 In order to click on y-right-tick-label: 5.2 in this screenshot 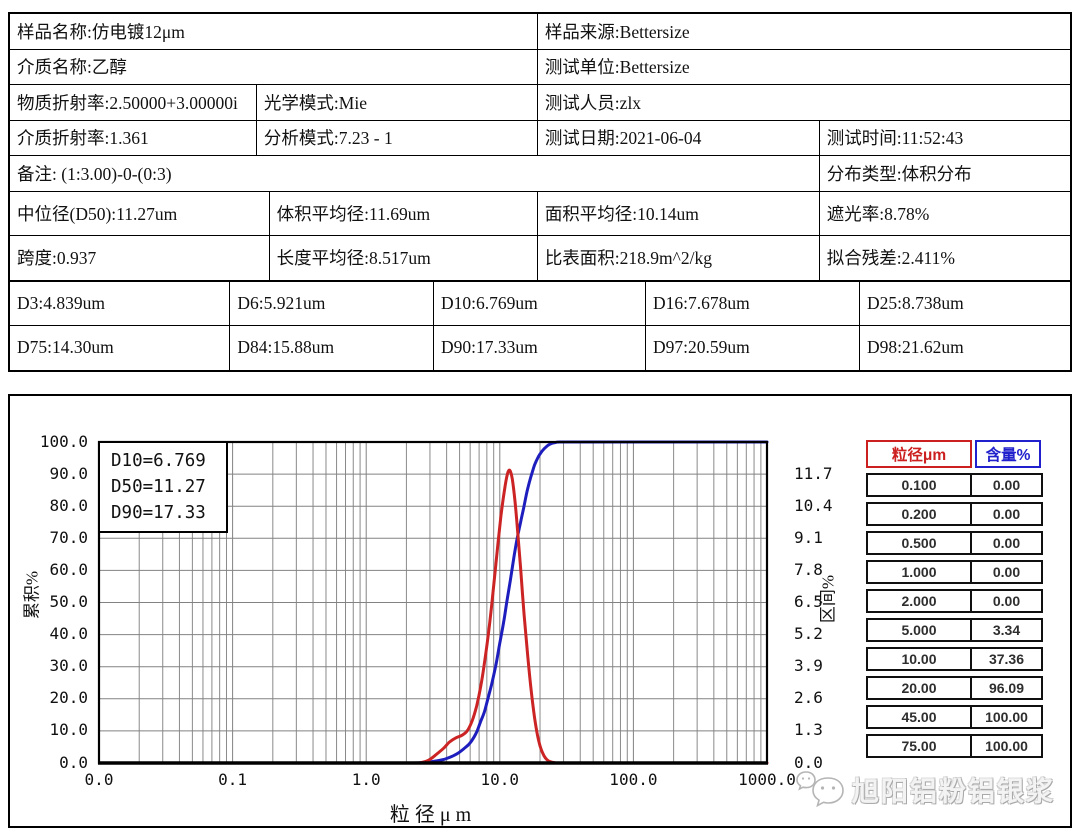, I will do `click(808, 634)`.